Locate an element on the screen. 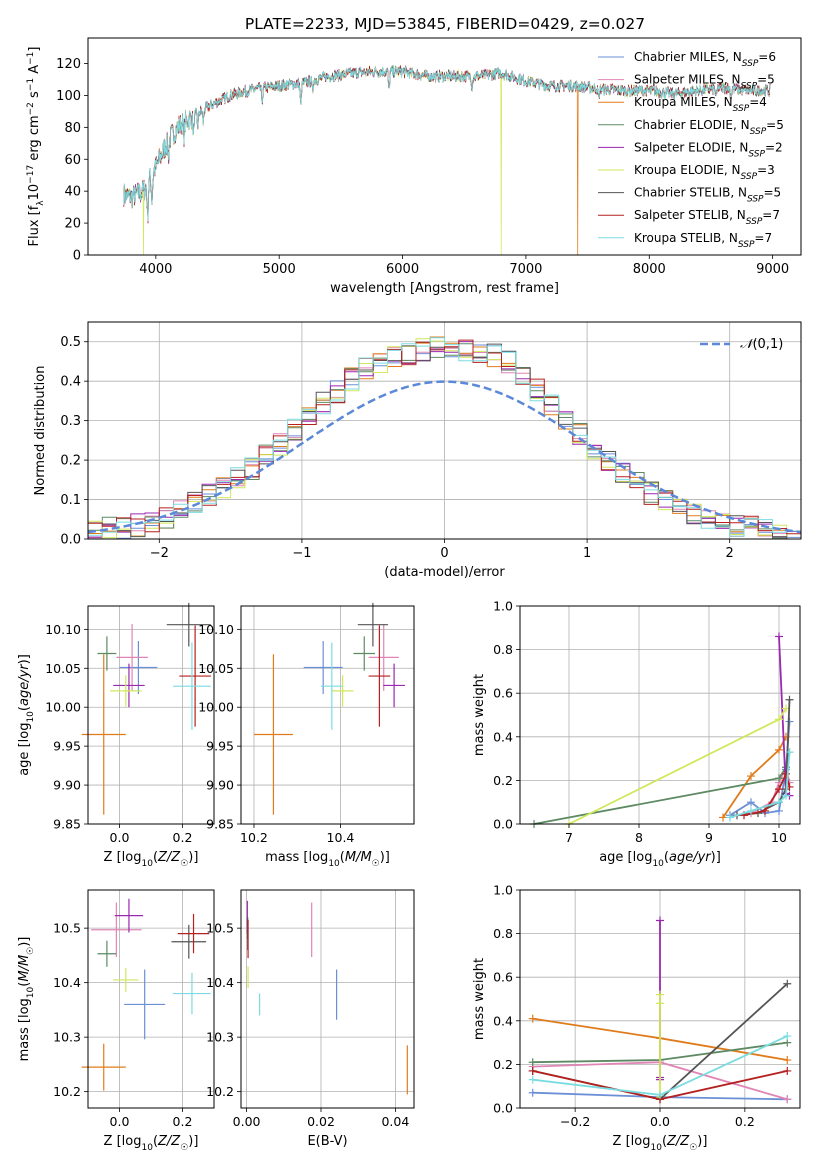 The height and width of the screenshot is (1170, 819). label-part: Z/Z is located at coordinates (169, 857).